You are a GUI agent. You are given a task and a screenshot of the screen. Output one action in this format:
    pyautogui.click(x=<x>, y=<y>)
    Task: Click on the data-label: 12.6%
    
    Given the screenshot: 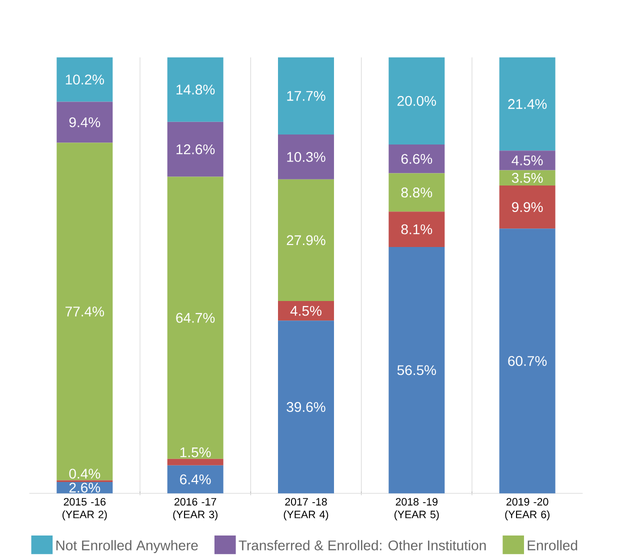 What is the action you would take?
    pyautogui.click(x=195, y=149)
    